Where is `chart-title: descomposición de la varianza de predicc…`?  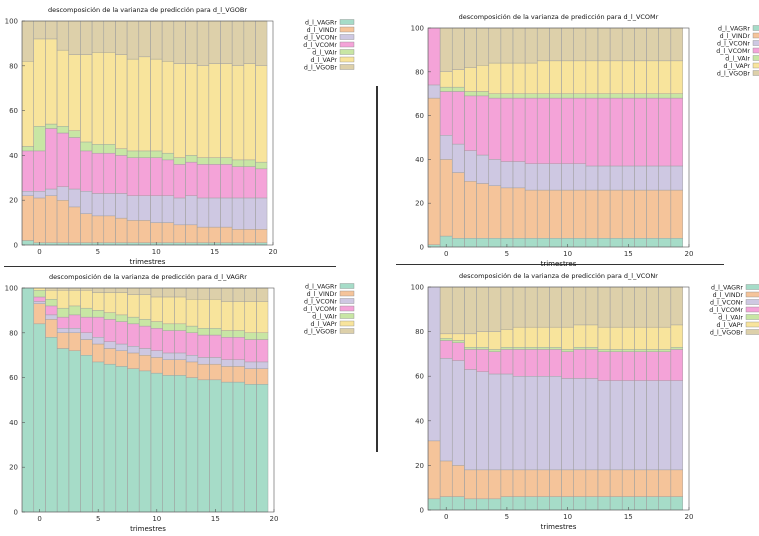 chart-title: descomposición de la varianza de predicc… is located at coordinates (559, 17).